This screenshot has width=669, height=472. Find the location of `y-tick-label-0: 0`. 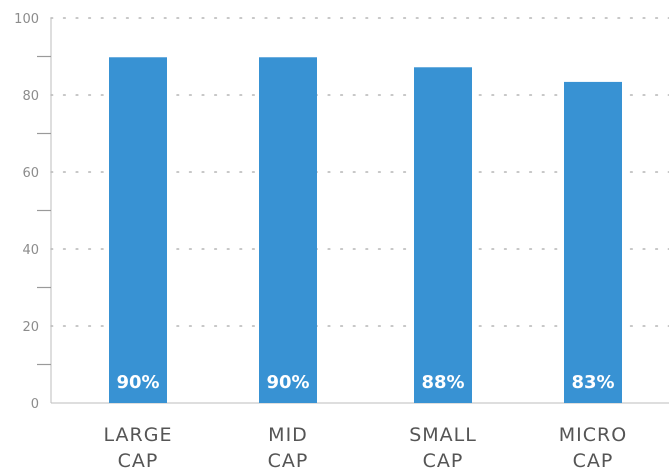

y-tick-label-0: 0 is located at coordinates (35, 404).